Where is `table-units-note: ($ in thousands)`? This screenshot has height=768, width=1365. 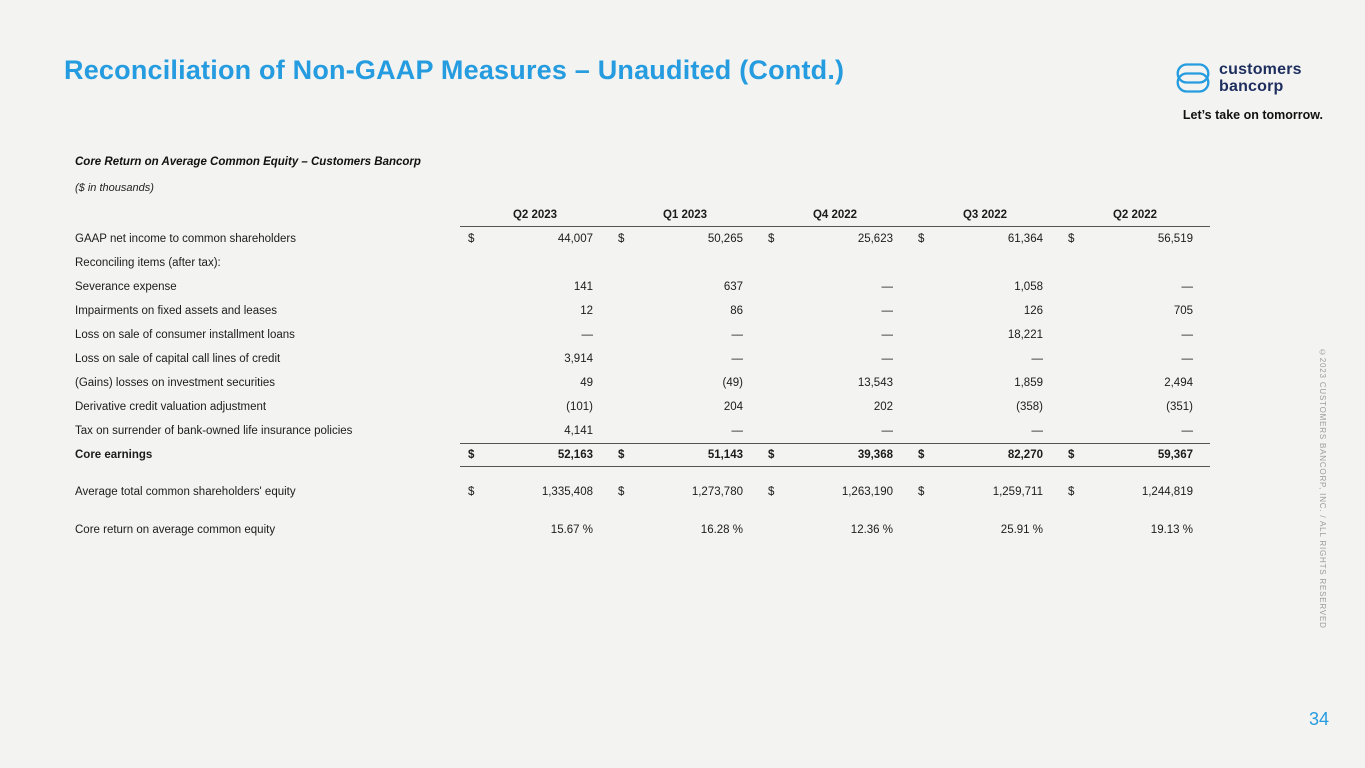 table-units-note: ($ in thousands) is located at coordinates (114, 188).